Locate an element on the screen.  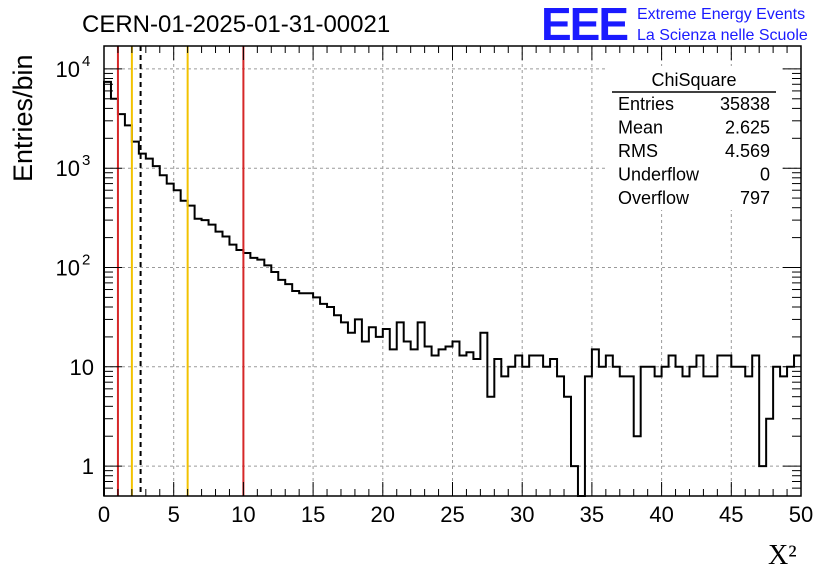
stats-row-label: Underflow is located at coordinates (659, 175).